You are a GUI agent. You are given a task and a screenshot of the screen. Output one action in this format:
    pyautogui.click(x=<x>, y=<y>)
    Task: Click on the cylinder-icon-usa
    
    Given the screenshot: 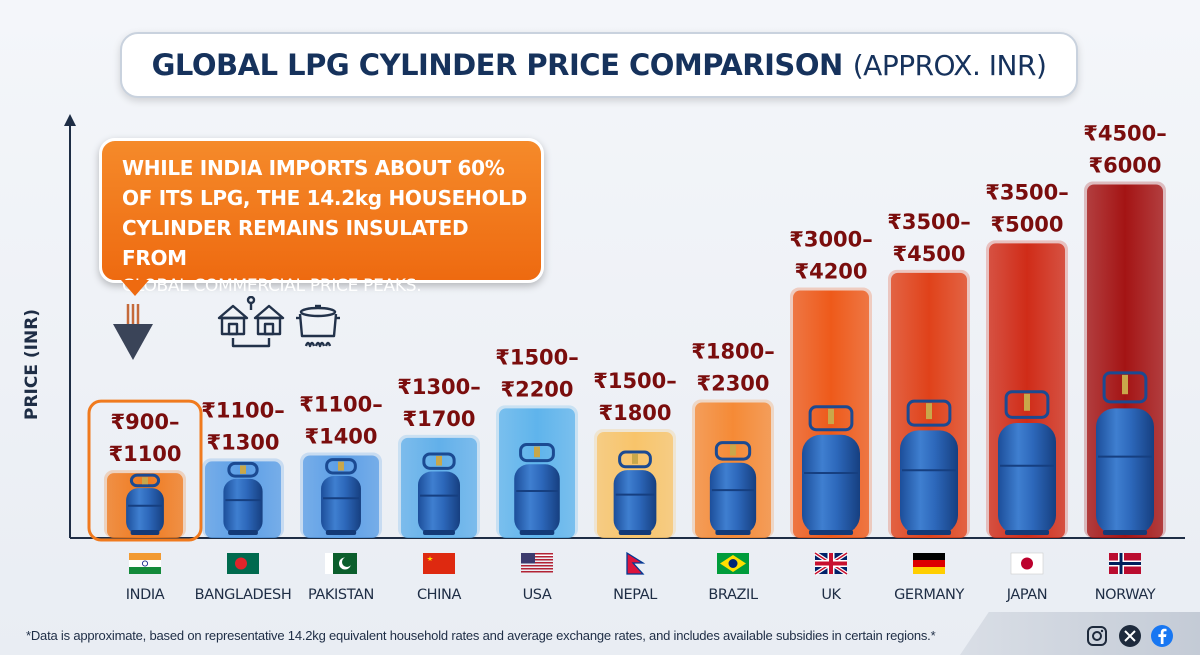 What is the action you would take?
    pyautogui.click(x=537, y=489)
    